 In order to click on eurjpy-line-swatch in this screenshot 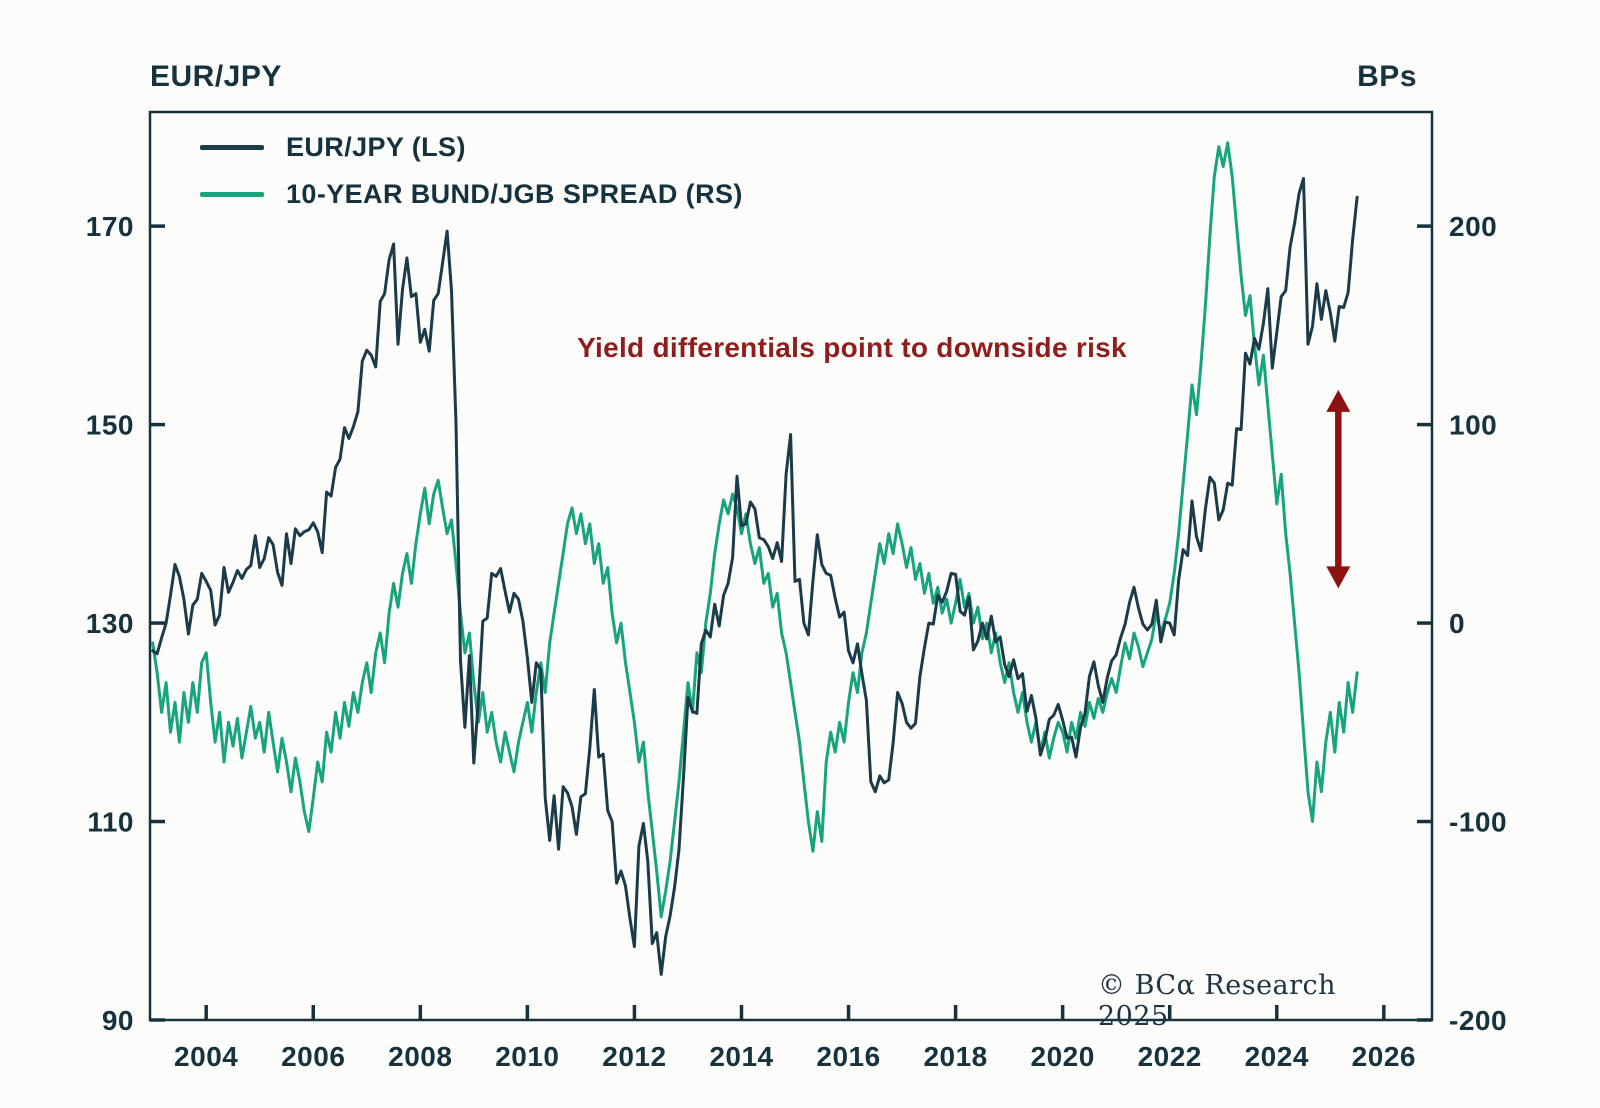, I will do `click(232, 147)`.